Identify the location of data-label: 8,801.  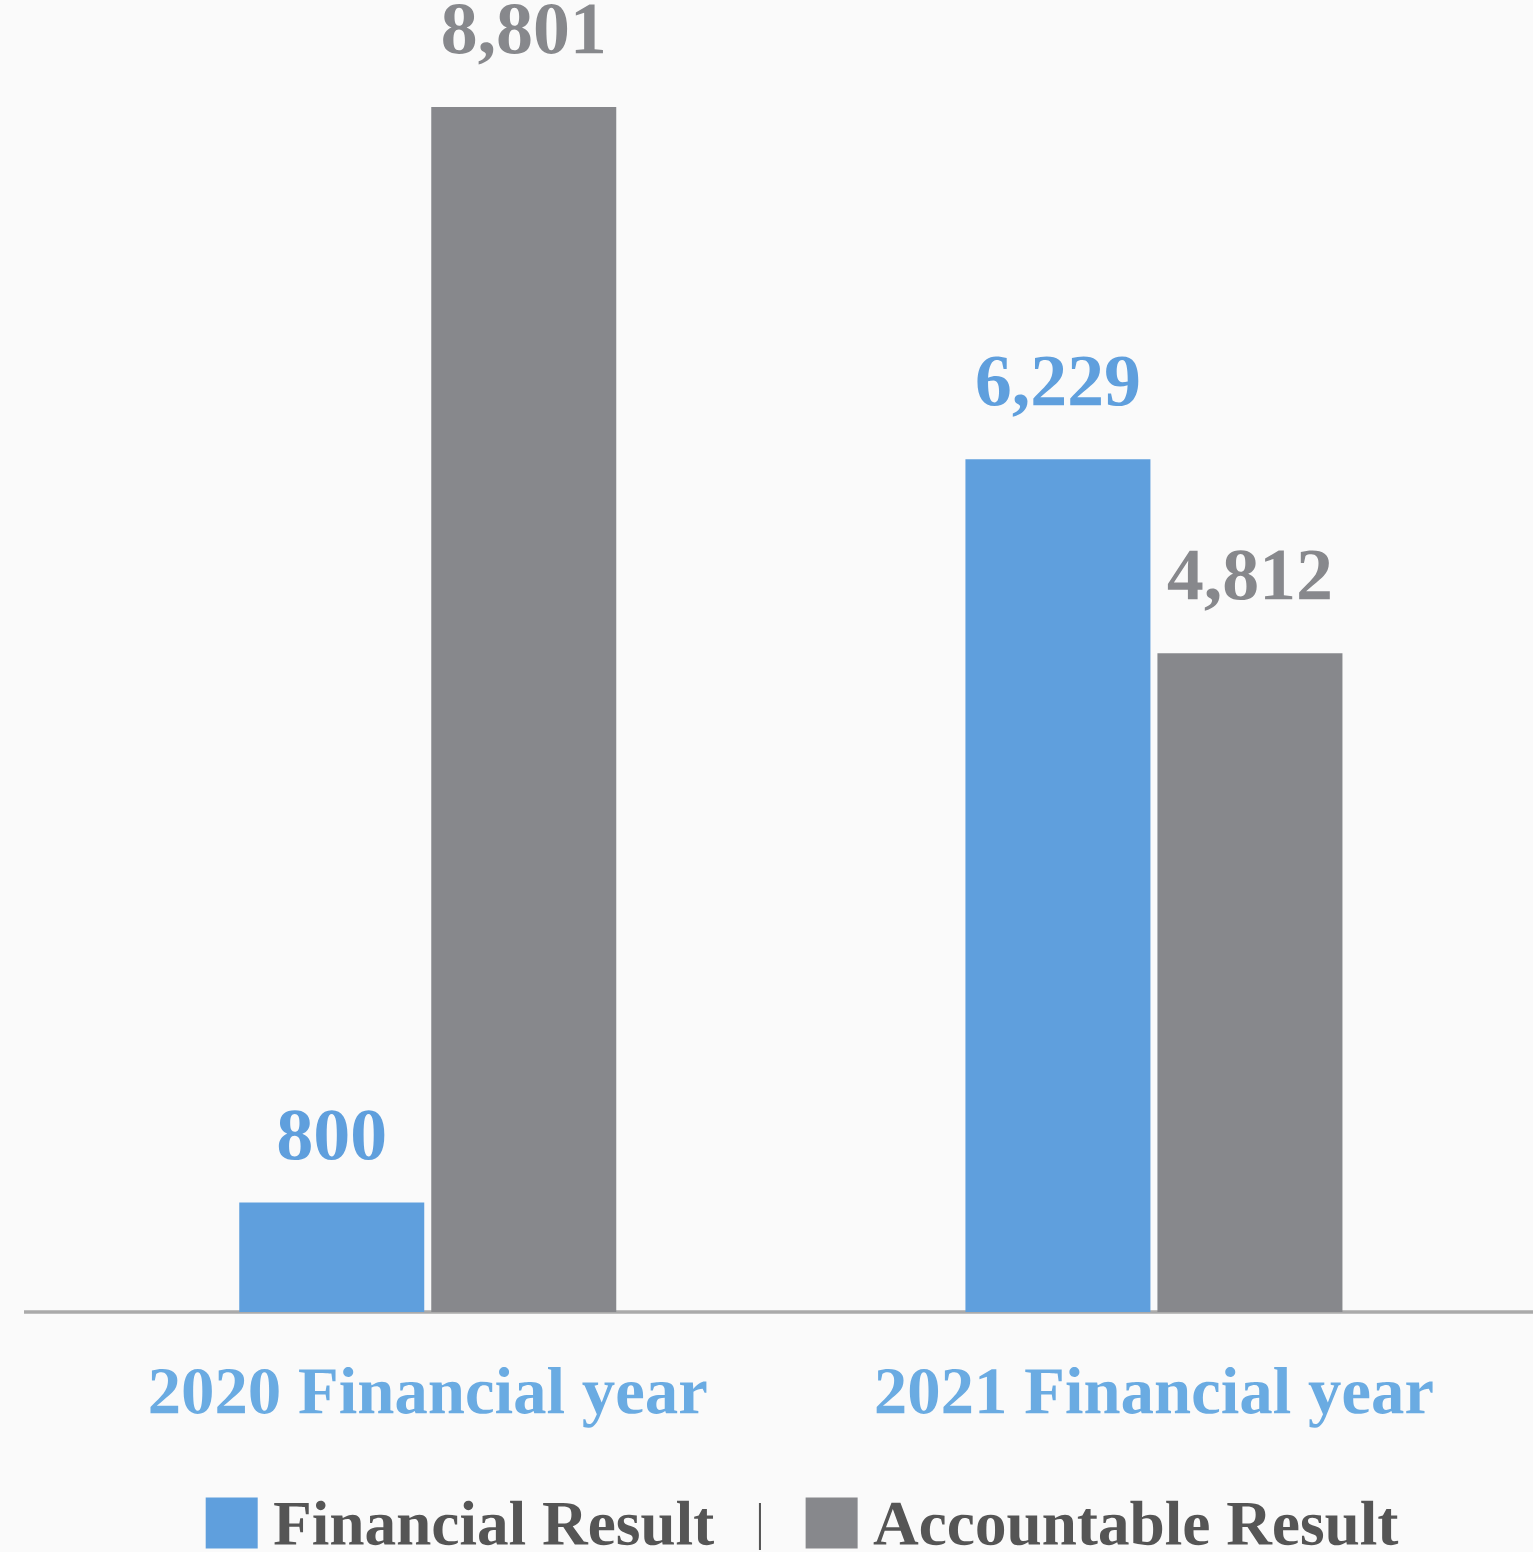
(523, 34).